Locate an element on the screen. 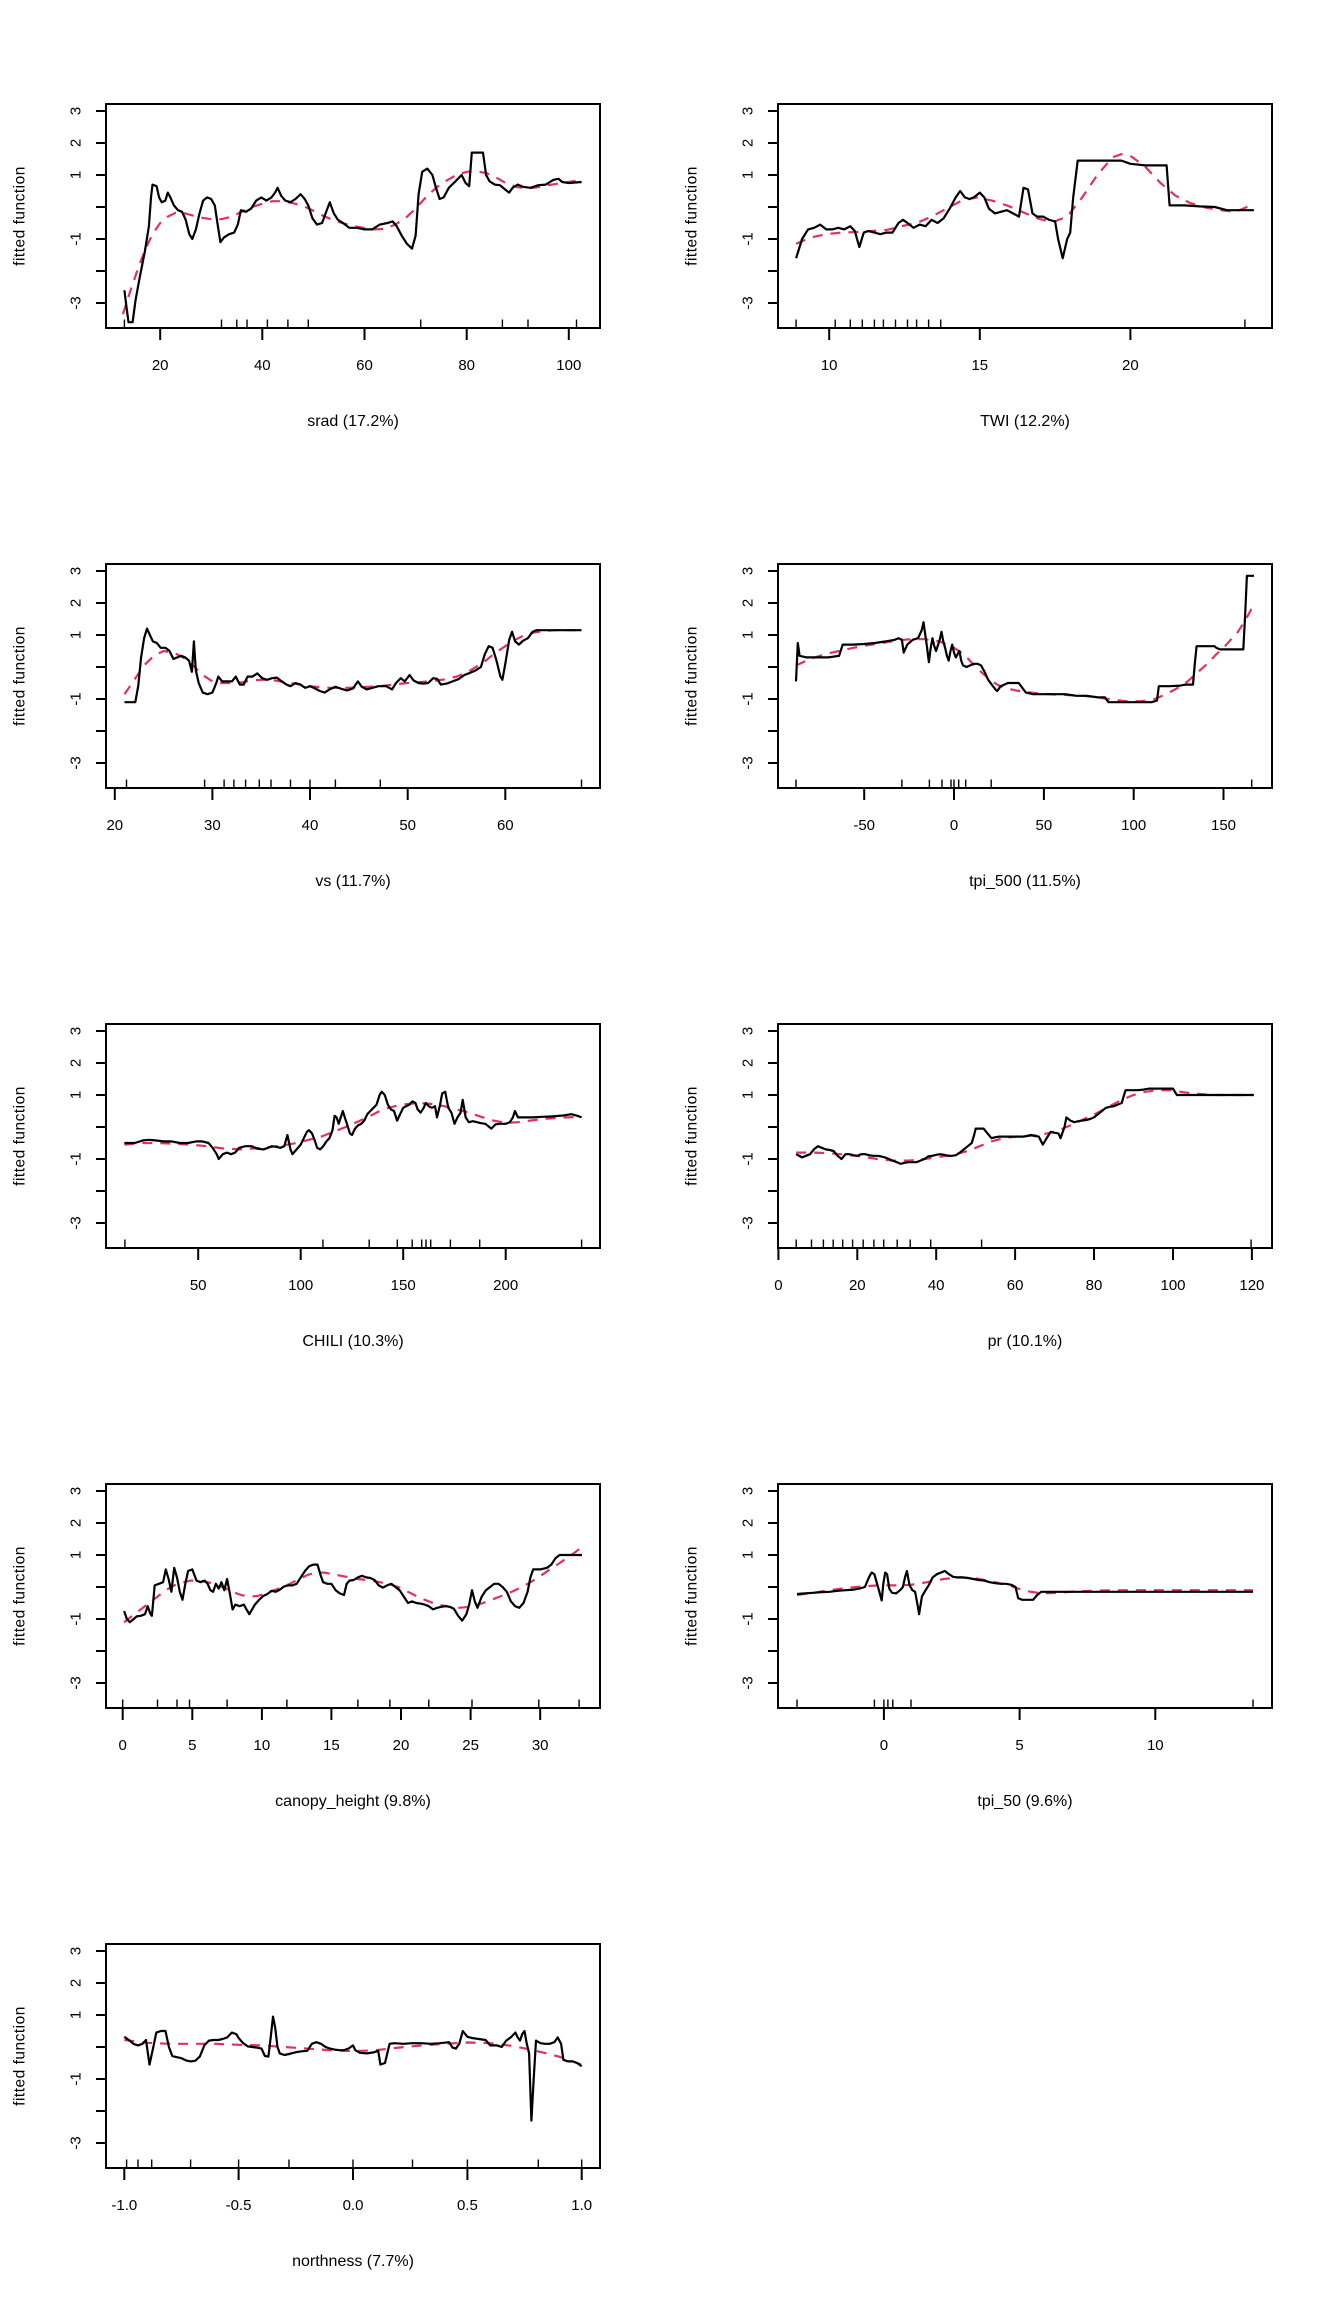  panel-TWI: 3 2 1 -1 -3 10 15 20 fitted function TWI (12.2%) is located at coordinates (1008, 232).